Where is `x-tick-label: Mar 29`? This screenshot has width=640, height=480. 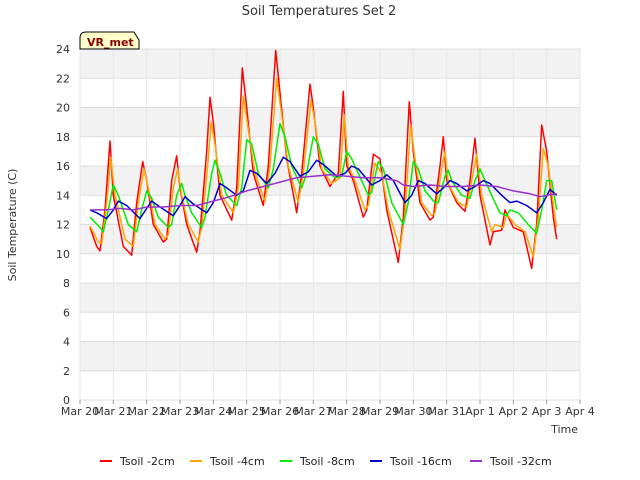 x-tick-label: Mar 29 is located at coordinates (380, 411).